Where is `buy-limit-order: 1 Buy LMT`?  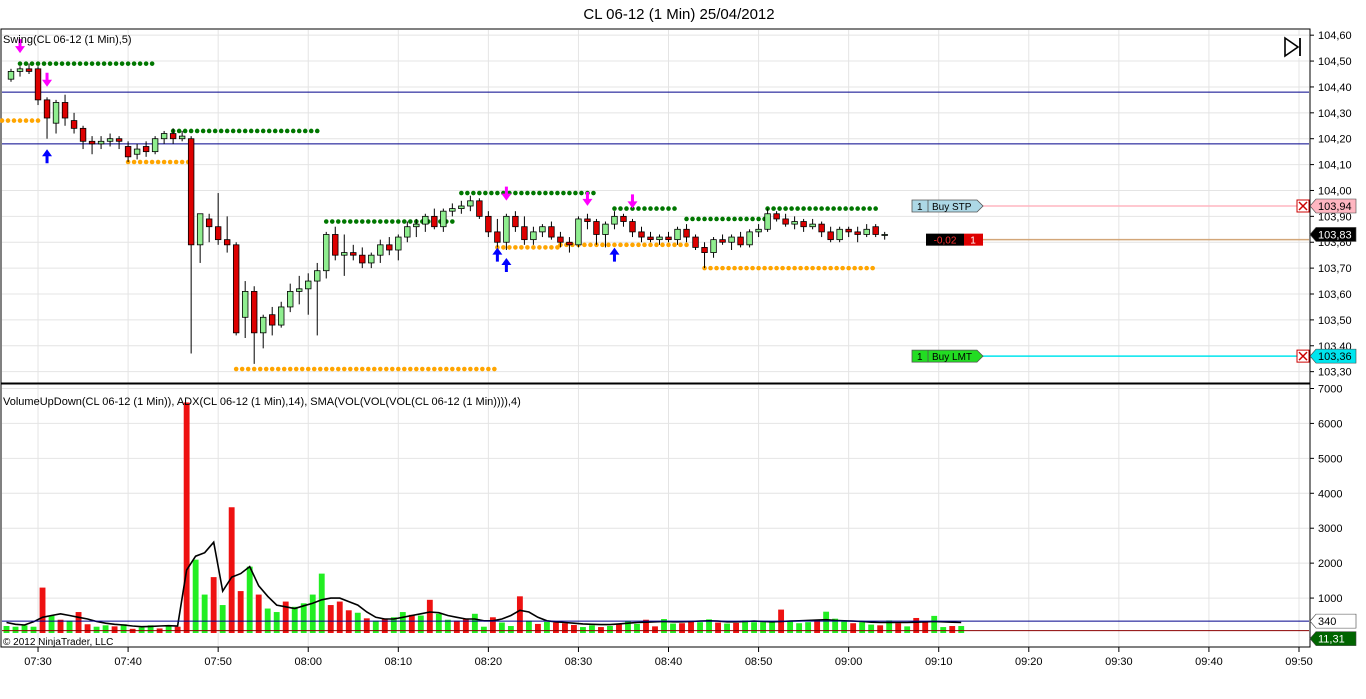 buy-limit-order: 1 Buy LMT is located at coordinates (1110, 356).